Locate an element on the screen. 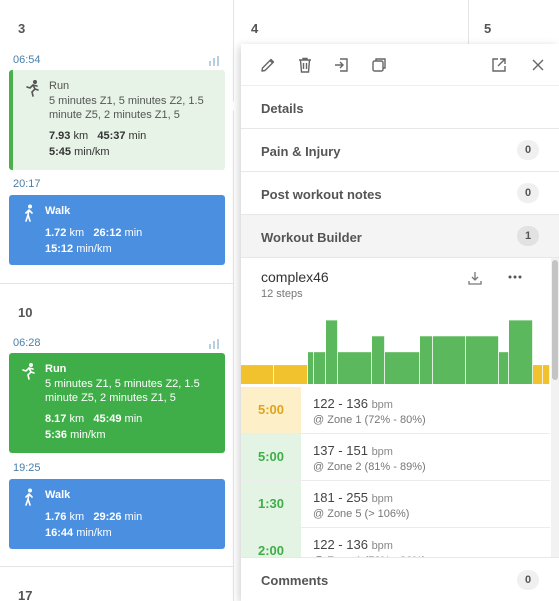 This screenshot has width=559, height=601. section-comments: Comments 0 is located at coordinates (400, 579).